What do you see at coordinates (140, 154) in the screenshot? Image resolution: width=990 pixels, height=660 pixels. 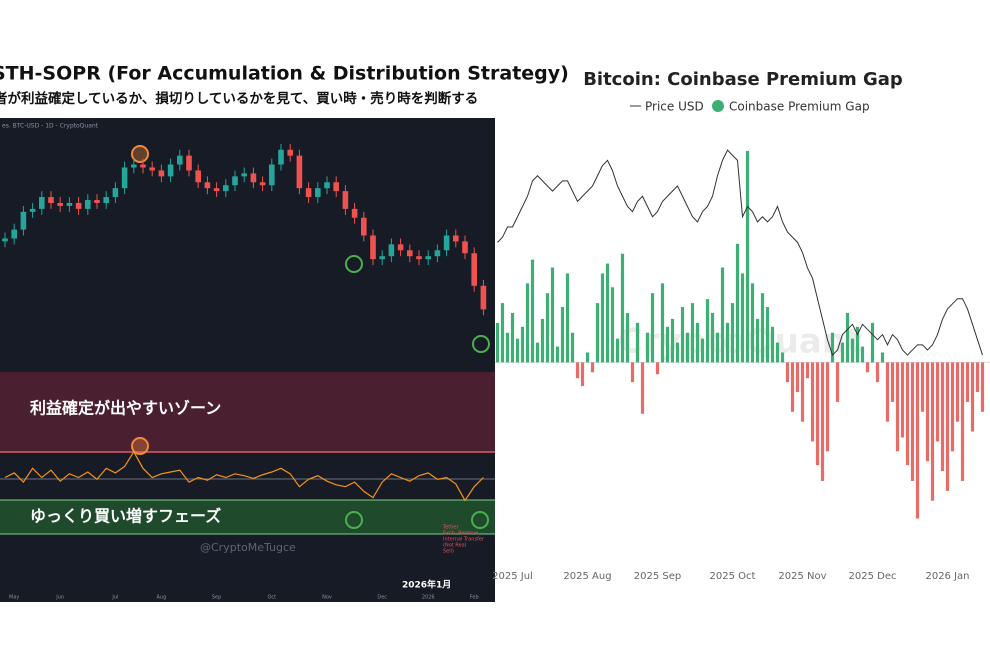 I see `high-marker` at bounding box center [140, 154].